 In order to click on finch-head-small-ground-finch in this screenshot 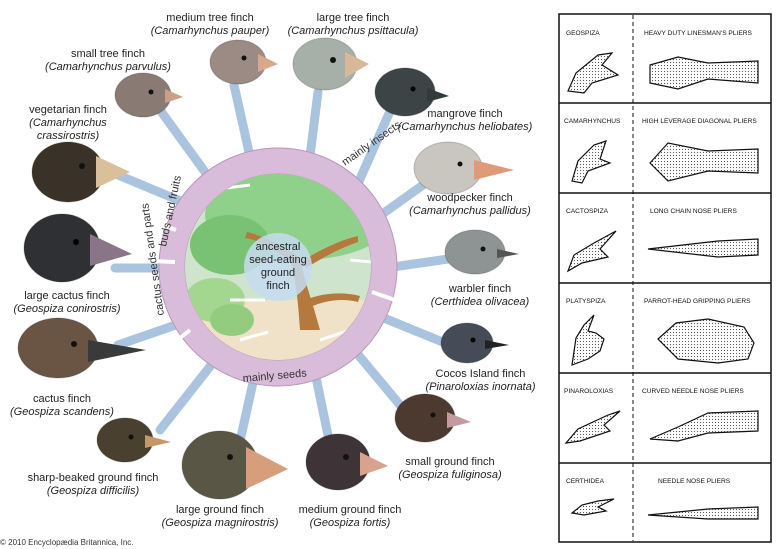, I will do `click(432, 418)`.